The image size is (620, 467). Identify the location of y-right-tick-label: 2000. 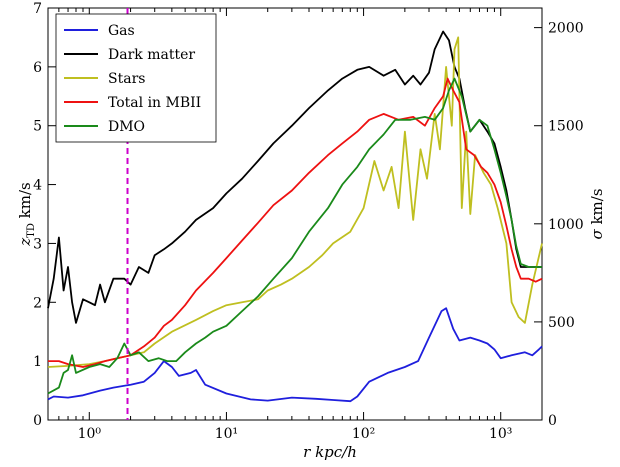
(566, 29).